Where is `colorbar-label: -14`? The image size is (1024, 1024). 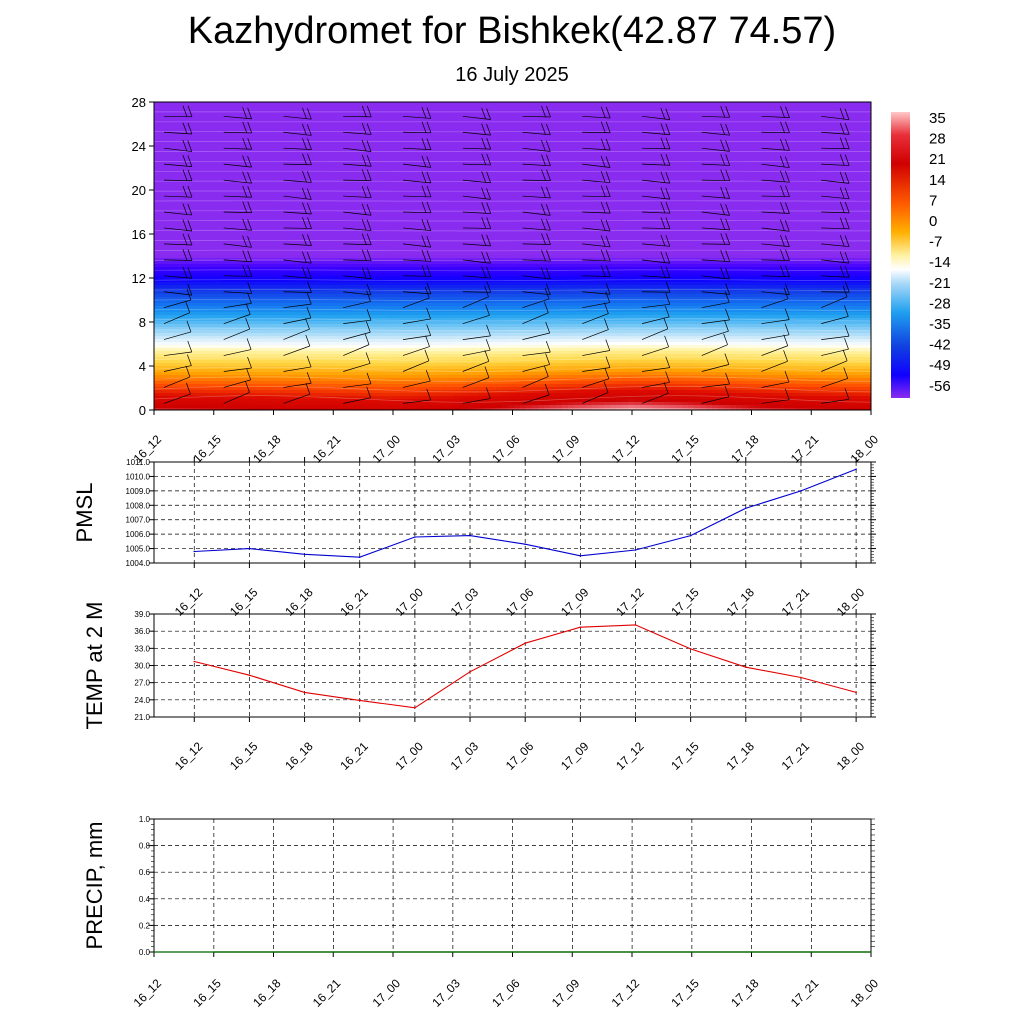 colorbar-label: -14 is located at coordinates (940, 262).